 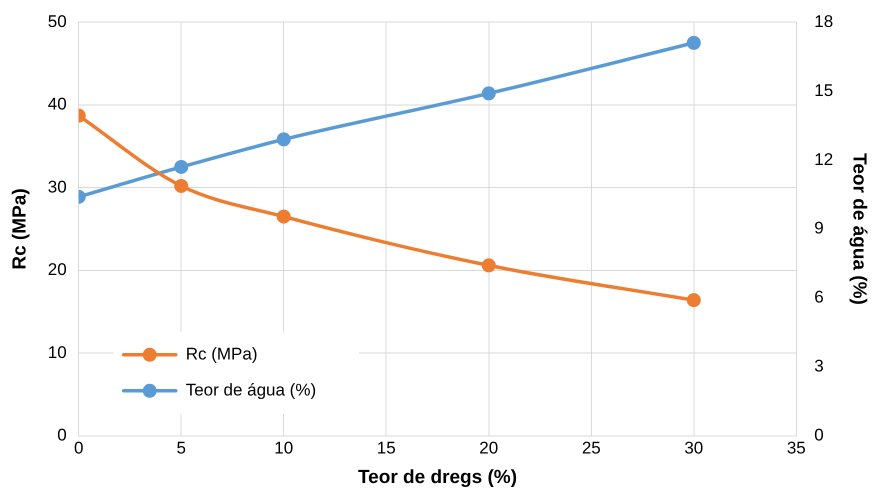 I want to click on x-tick-label: 0, so click(x=79, y=448).